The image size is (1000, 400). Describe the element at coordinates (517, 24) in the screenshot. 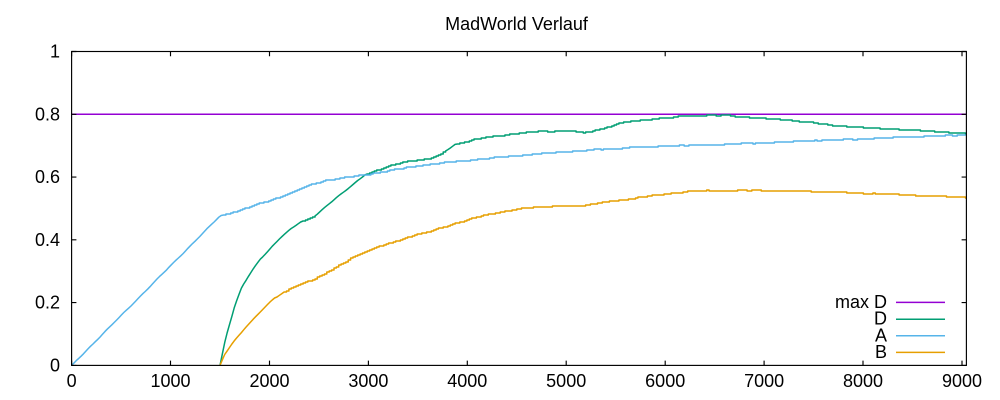

I see `svg-text: MadWorld Verlauf` at that location.